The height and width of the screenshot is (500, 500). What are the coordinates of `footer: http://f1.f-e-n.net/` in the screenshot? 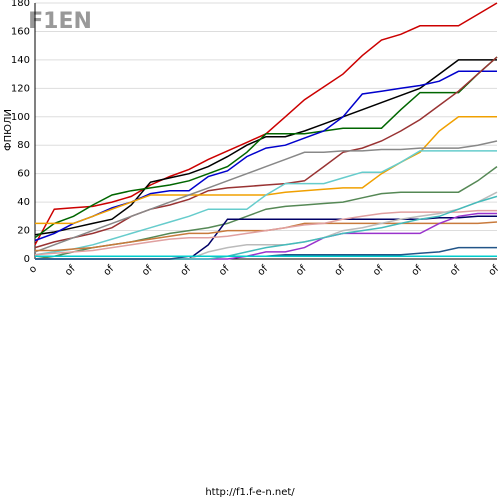 It's located at (250, 492).